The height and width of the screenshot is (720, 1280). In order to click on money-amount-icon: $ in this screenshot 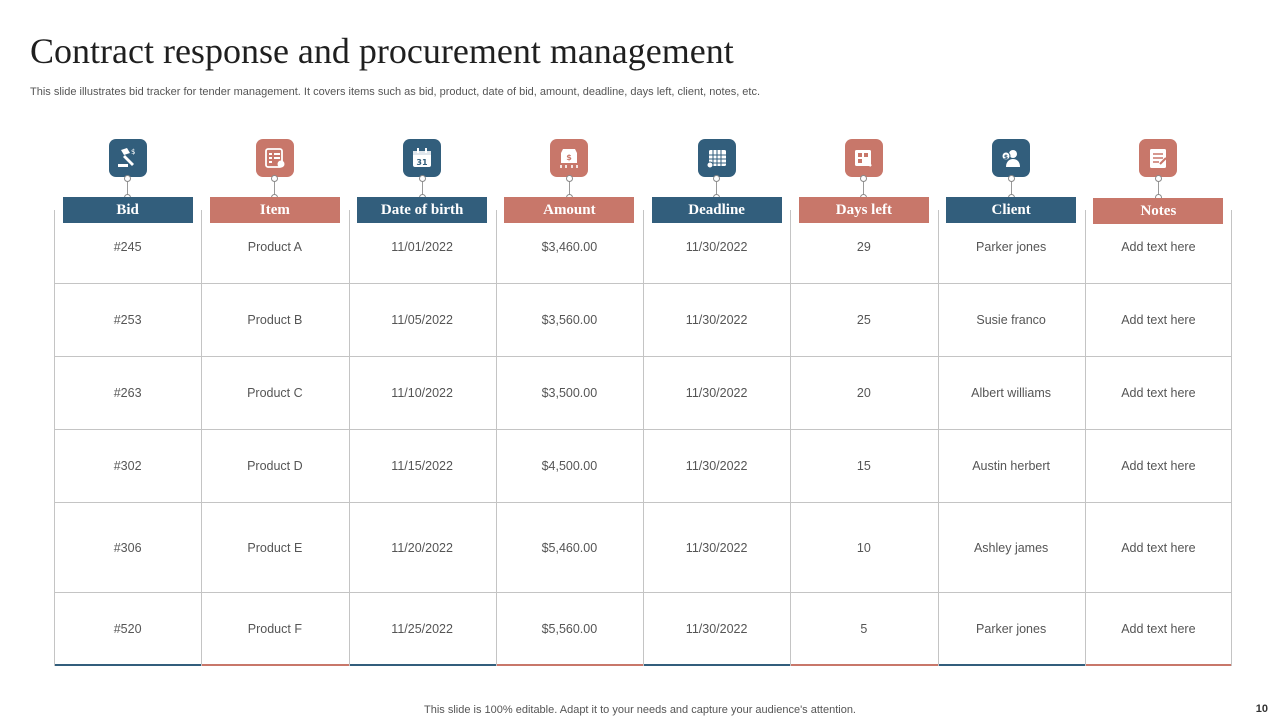, I will do `click(569, 158)`.